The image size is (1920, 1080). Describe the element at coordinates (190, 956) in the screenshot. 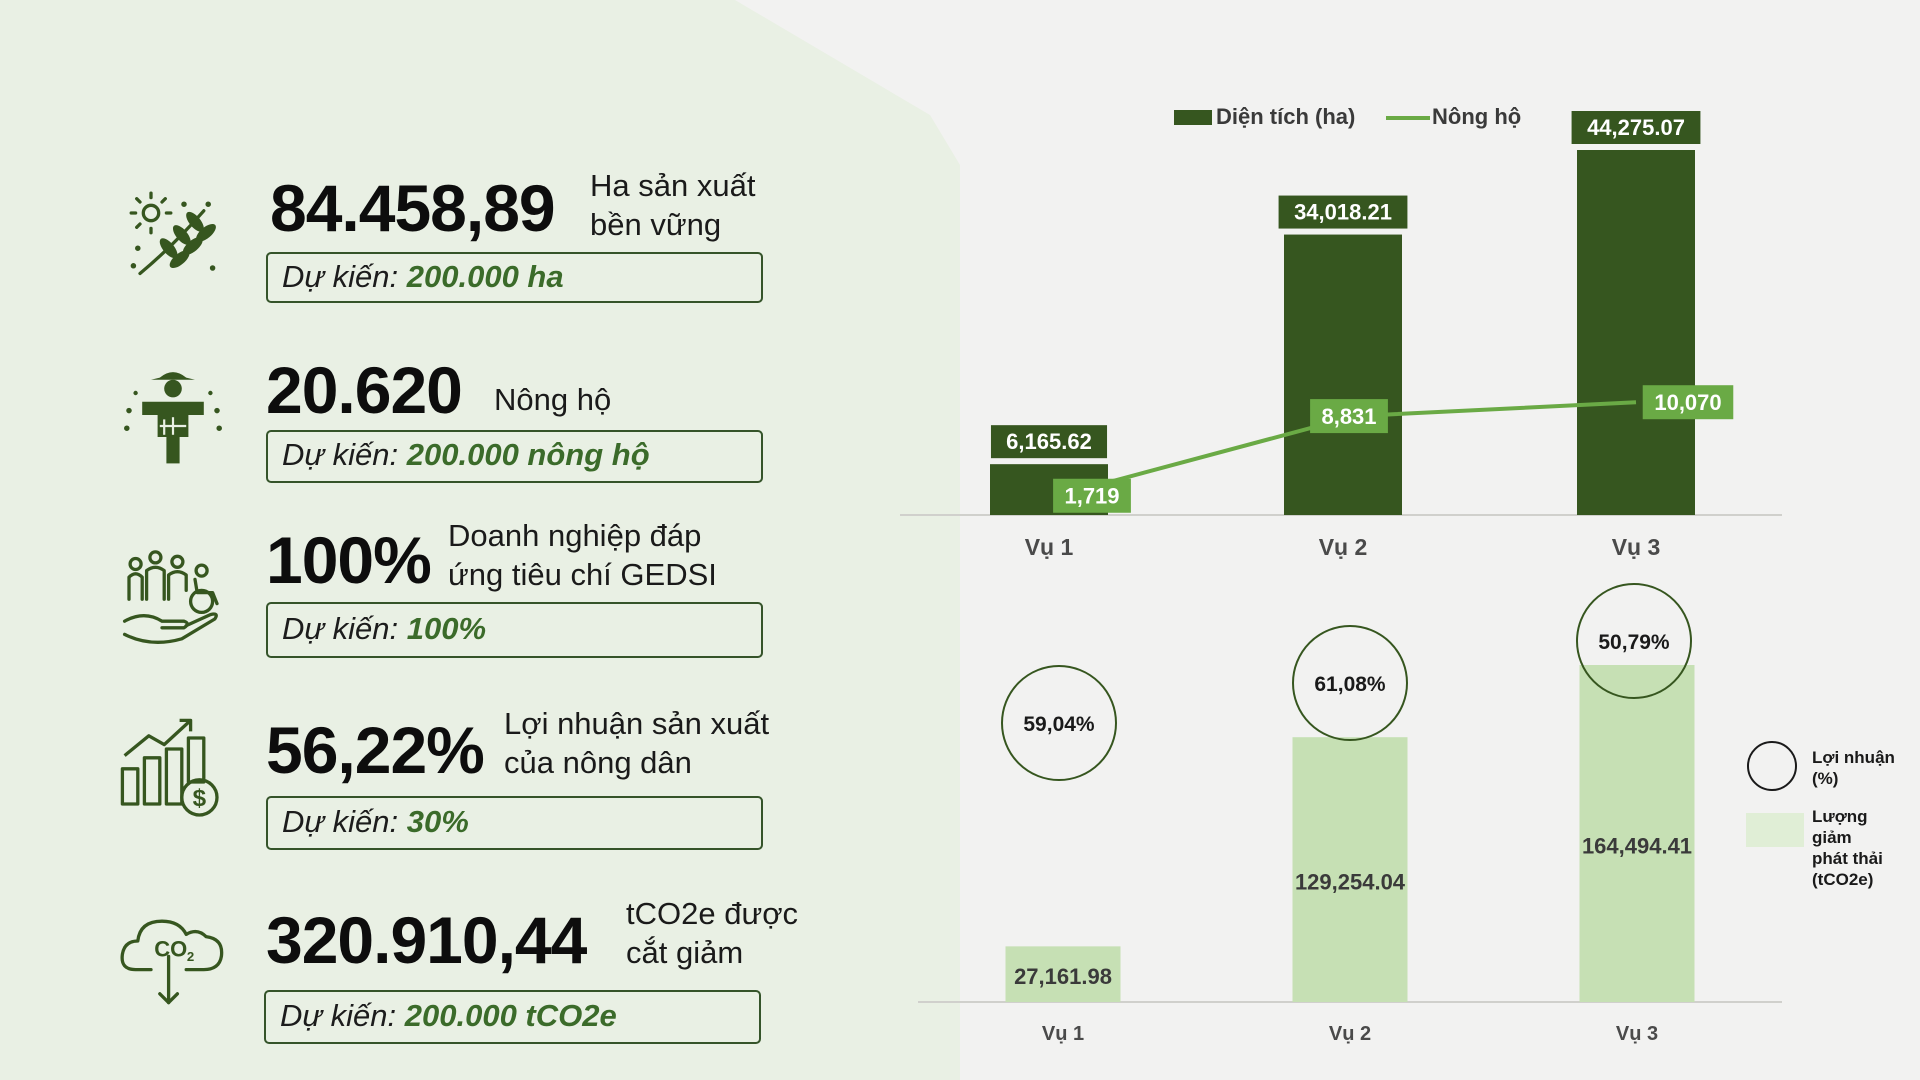

I see `co2-subscript: 2` at that location.